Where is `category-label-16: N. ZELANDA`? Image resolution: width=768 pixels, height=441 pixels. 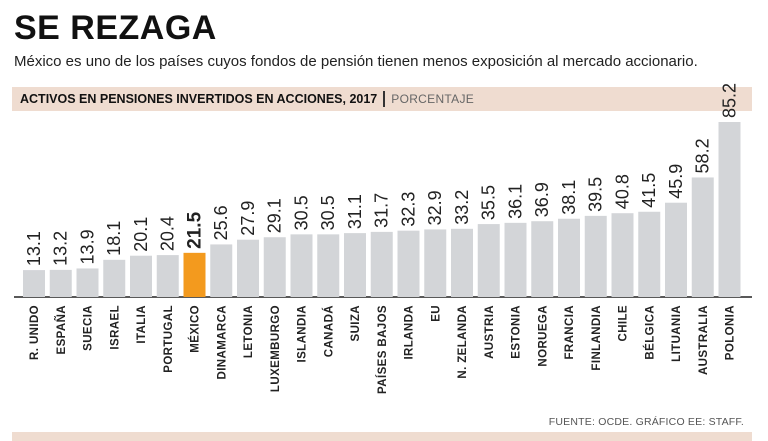 category-label-16: N. ZELANDA is located at coordinates (463, 342).